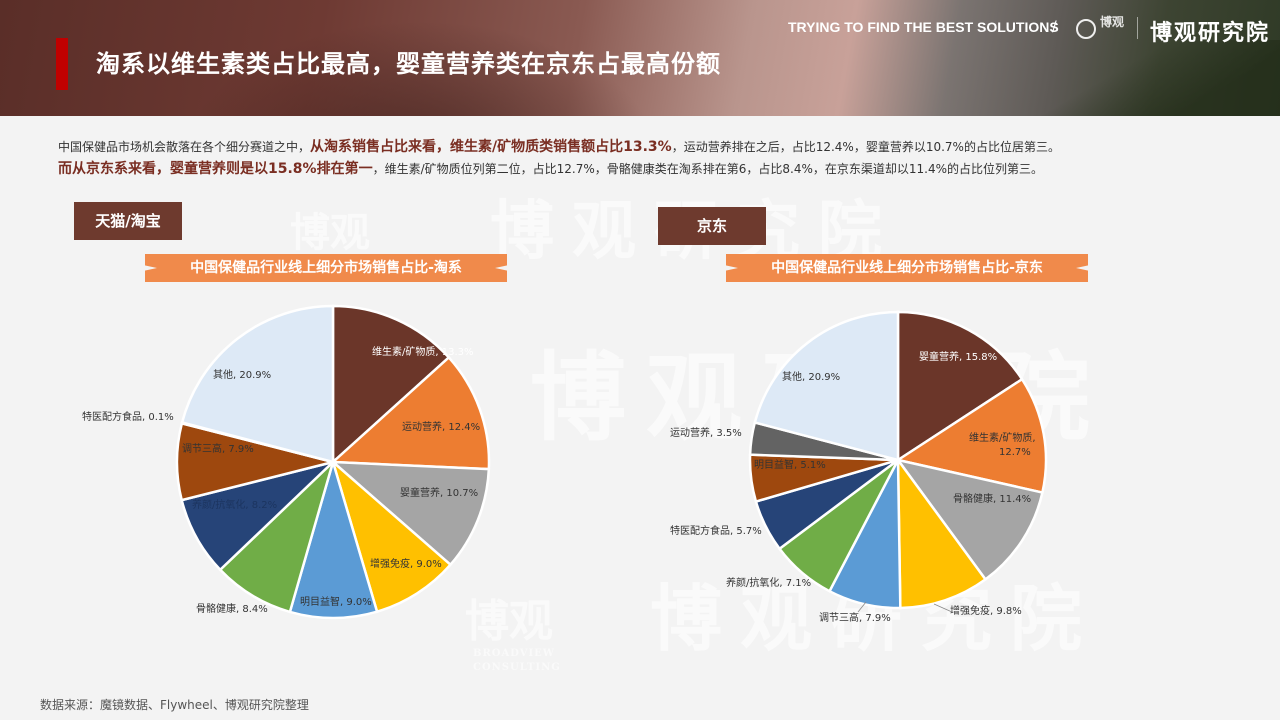 The width and height of the screenshot is (1280, 720). Describe the element at coordinates (712, 226) in the screenshot. I see `platform-tag-jd: 京东` at that location.